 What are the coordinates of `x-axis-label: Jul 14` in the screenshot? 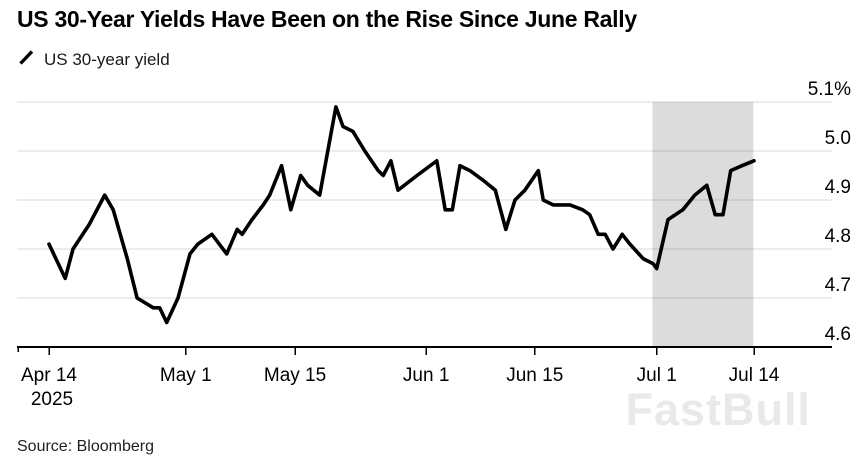 It's located at (754, 375).